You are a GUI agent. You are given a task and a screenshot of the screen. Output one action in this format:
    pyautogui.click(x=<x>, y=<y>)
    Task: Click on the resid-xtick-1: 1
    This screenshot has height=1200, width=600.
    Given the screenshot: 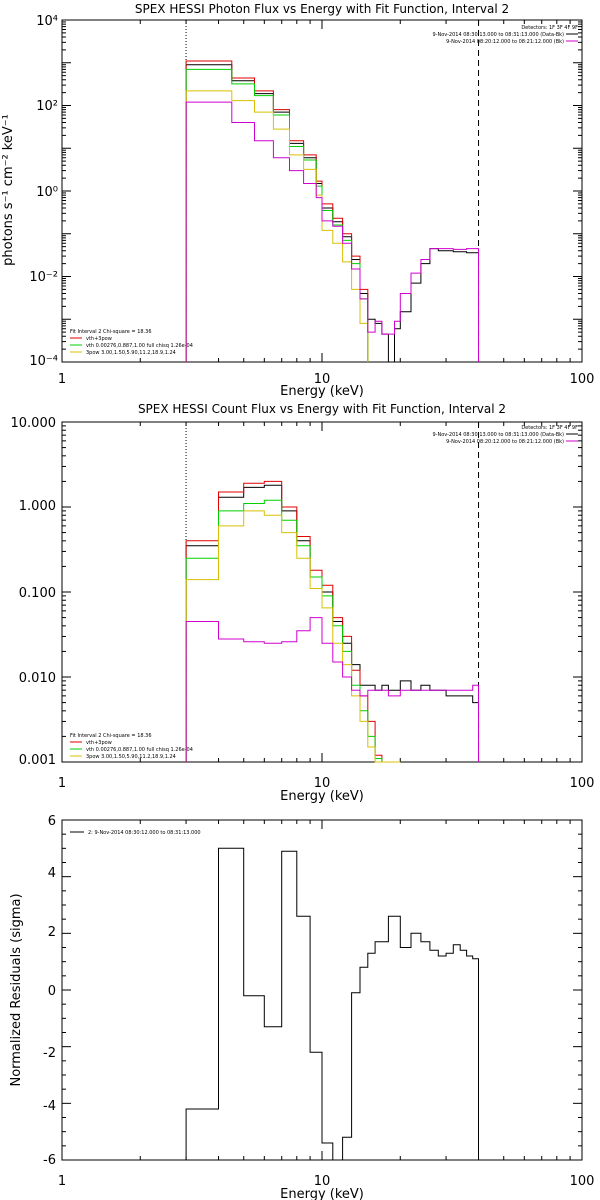 What is the action you would take?
    pyautogui.click(x=62, y=1181)
    